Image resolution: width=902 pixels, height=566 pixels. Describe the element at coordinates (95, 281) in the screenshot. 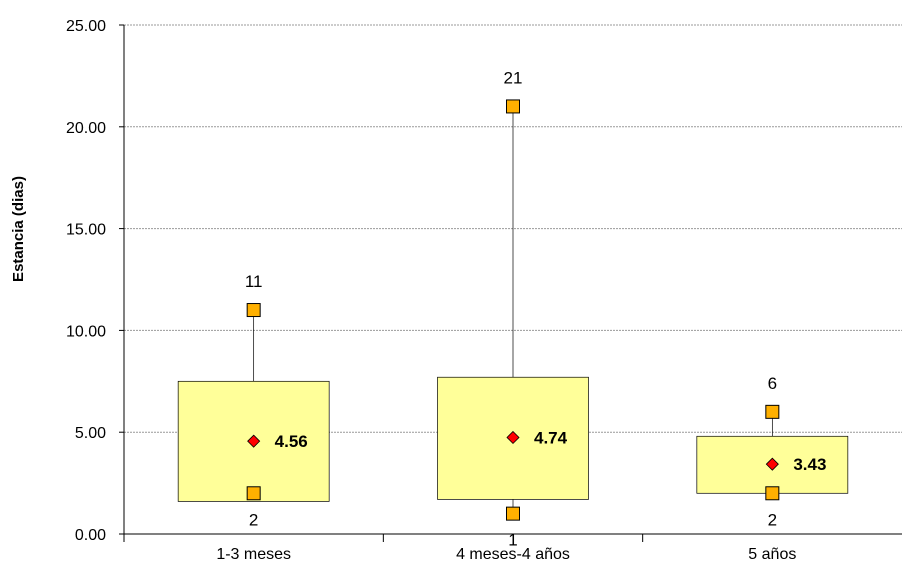

I see `y-axis-ticks: 0.00 5.00 10.00 15.00 20.00 25.00` at that location.